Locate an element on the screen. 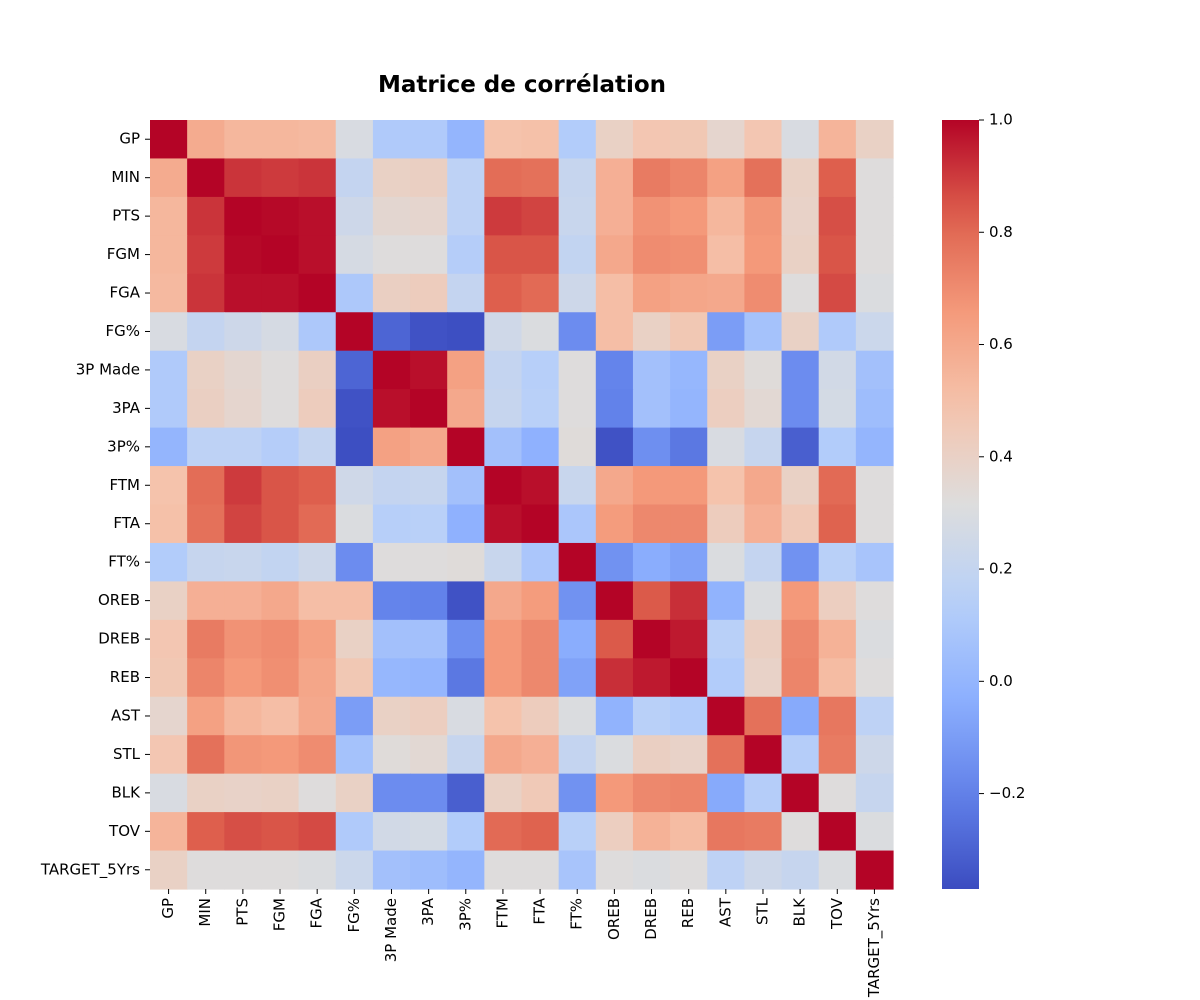  heatmap-cell-ft-pct-fga is located at coordinates (317, 562).